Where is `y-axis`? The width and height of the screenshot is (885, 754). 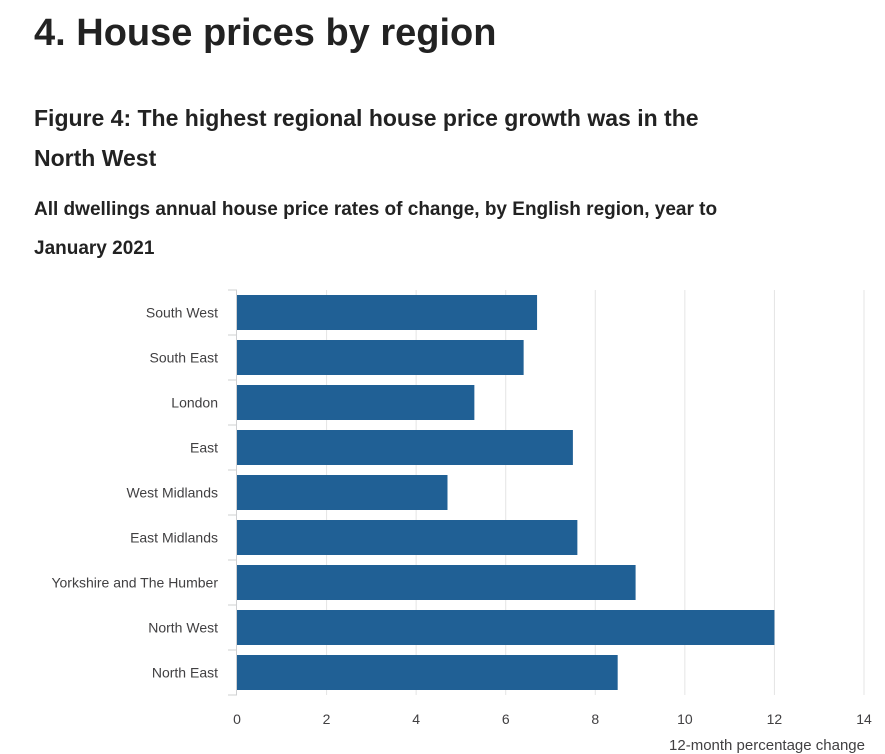
y-axis is located at coordinates (232, 492).